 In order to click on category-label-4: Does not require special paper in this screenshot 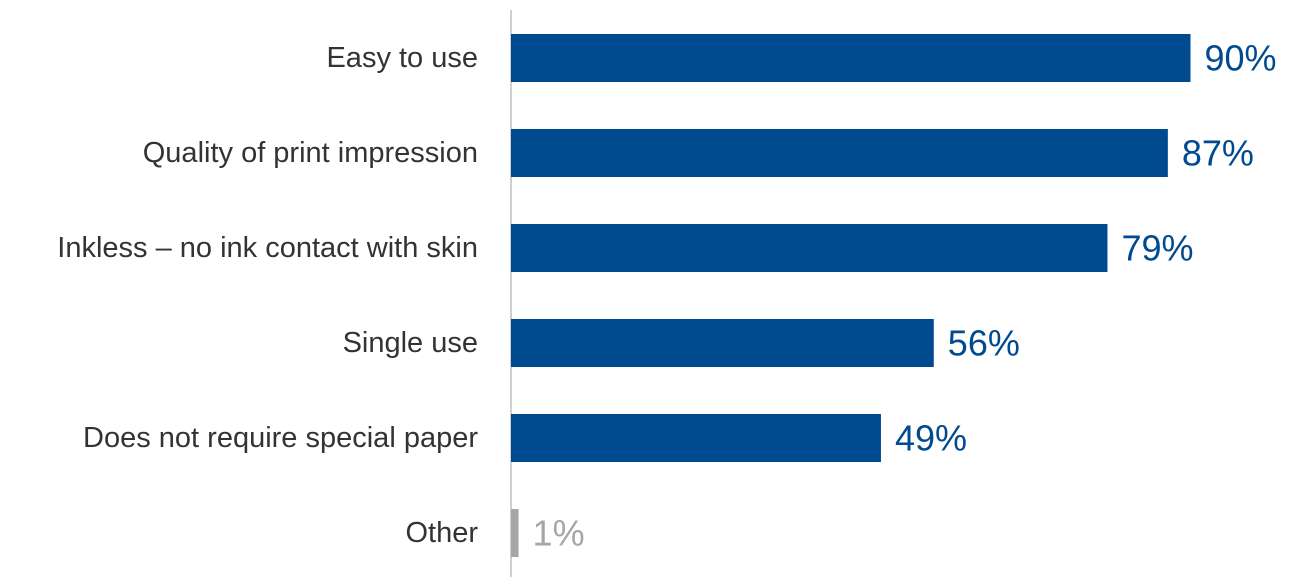, I will do `click(280, 438)`.